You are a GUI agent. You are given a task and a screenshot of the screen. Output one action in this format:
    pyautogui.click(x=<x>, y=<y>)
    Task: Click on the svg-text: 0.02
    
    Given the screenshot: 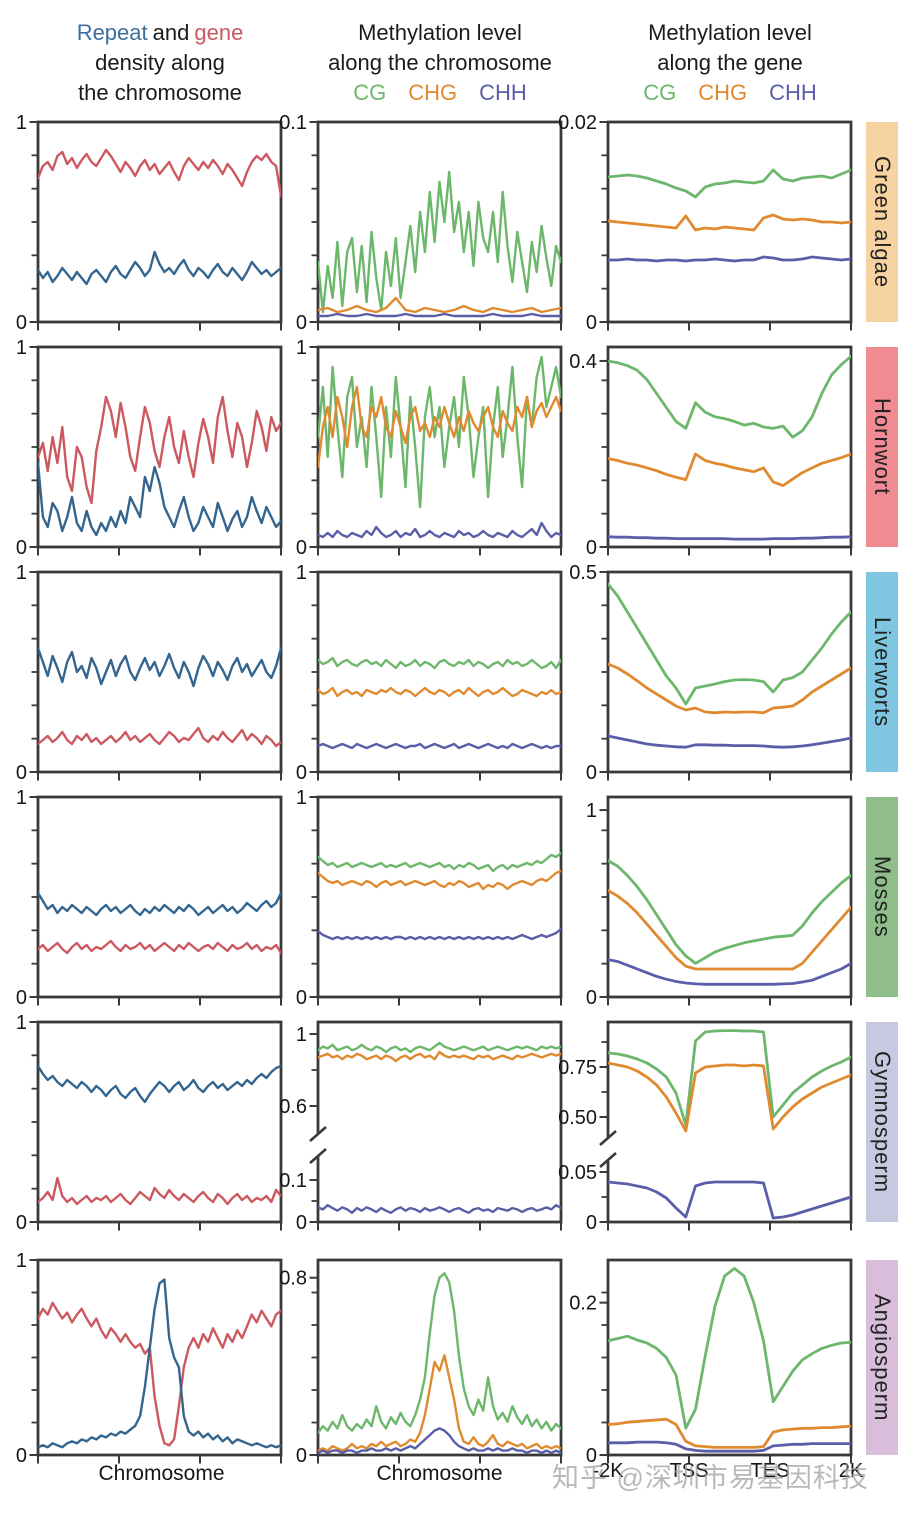 What is the action you would take?
    pyautogui.click(x=577, y=123)
    